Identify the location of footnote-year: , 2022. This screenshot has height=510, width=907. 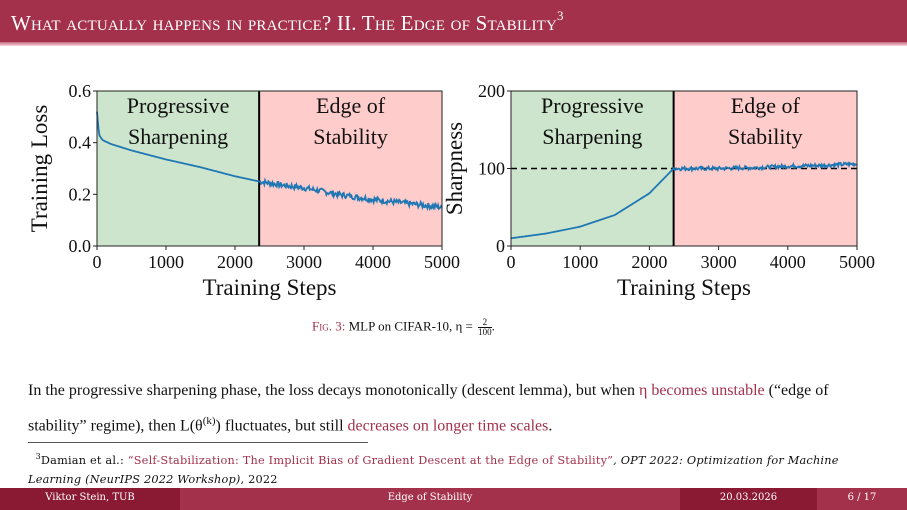
(259, 479).